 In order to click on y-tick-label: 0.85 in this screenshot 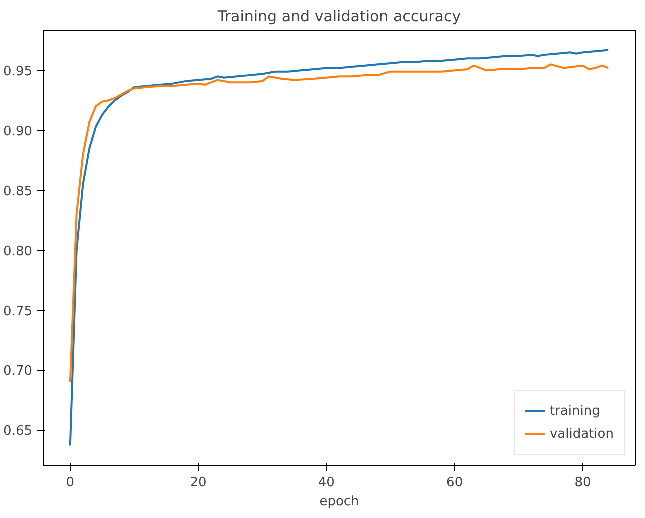, I will do `click(18, 192)`.